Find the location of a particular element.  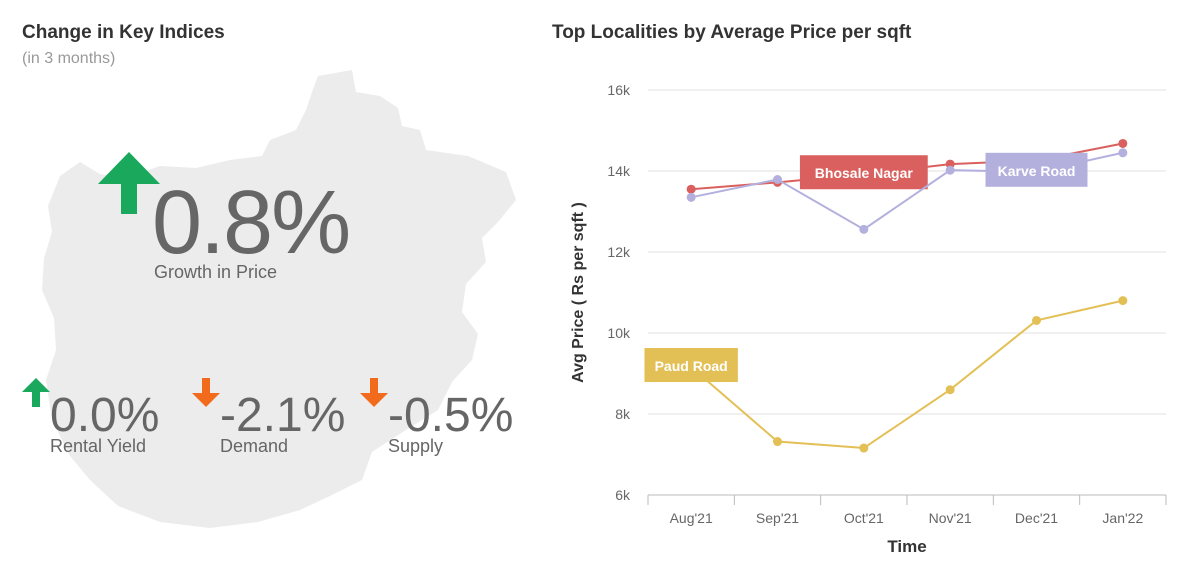

x-axis-title: Time is located at coordinates (906, 546).